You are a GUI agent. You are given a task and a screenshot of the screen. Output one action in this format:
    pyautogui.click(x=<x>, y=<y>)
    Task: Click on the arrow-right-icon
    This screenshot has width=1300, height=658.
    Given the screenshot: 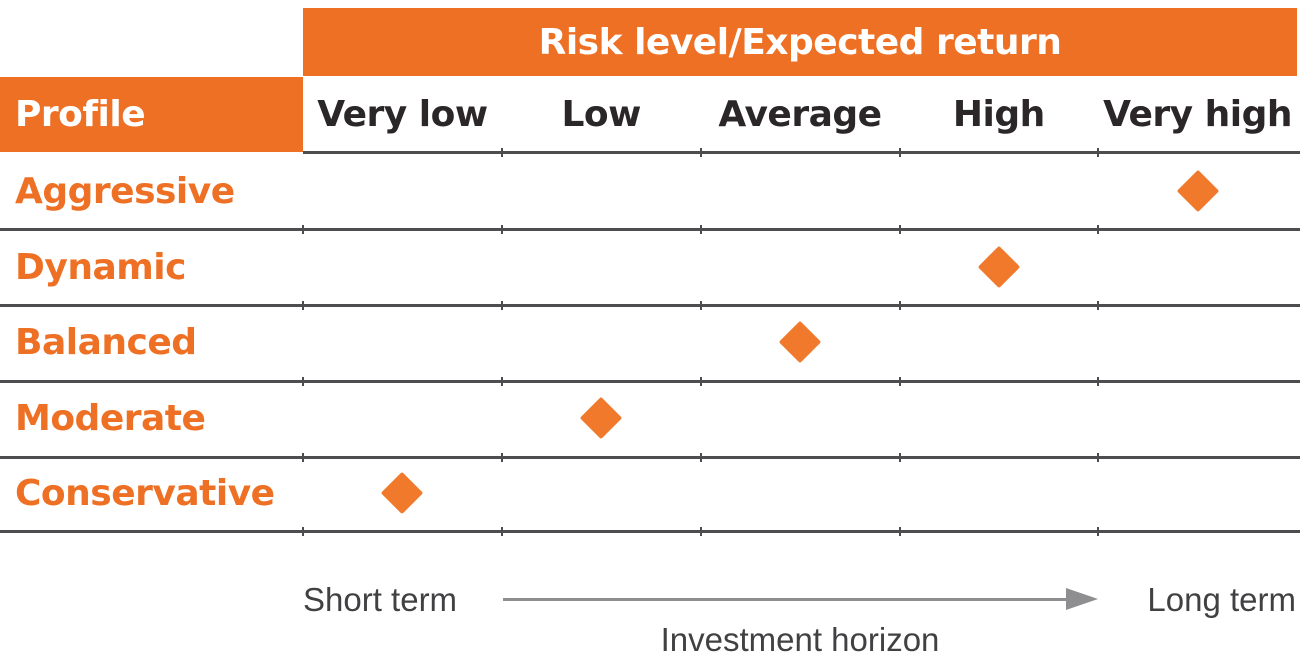 What is the action you would take?
    pyautogui.click(x=1082, y=599)
    